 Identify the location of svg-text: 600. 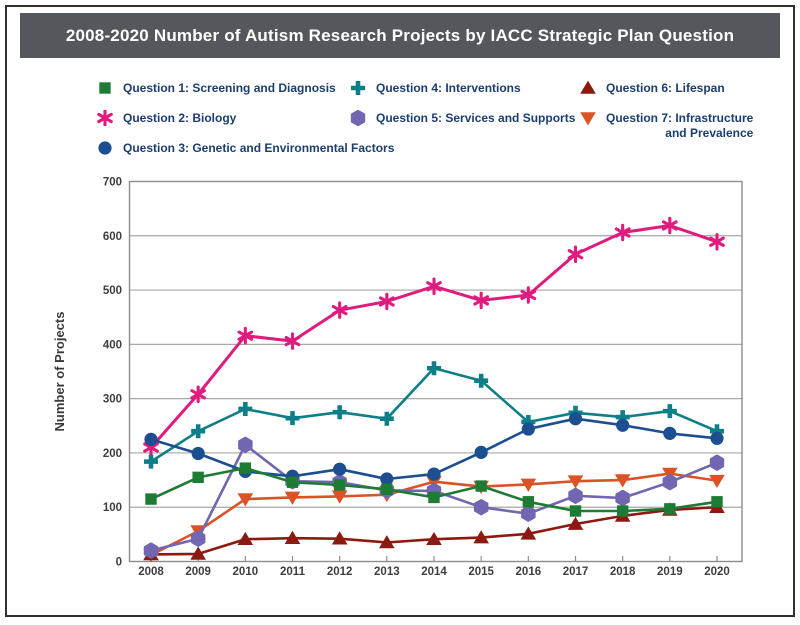
(112, 237).